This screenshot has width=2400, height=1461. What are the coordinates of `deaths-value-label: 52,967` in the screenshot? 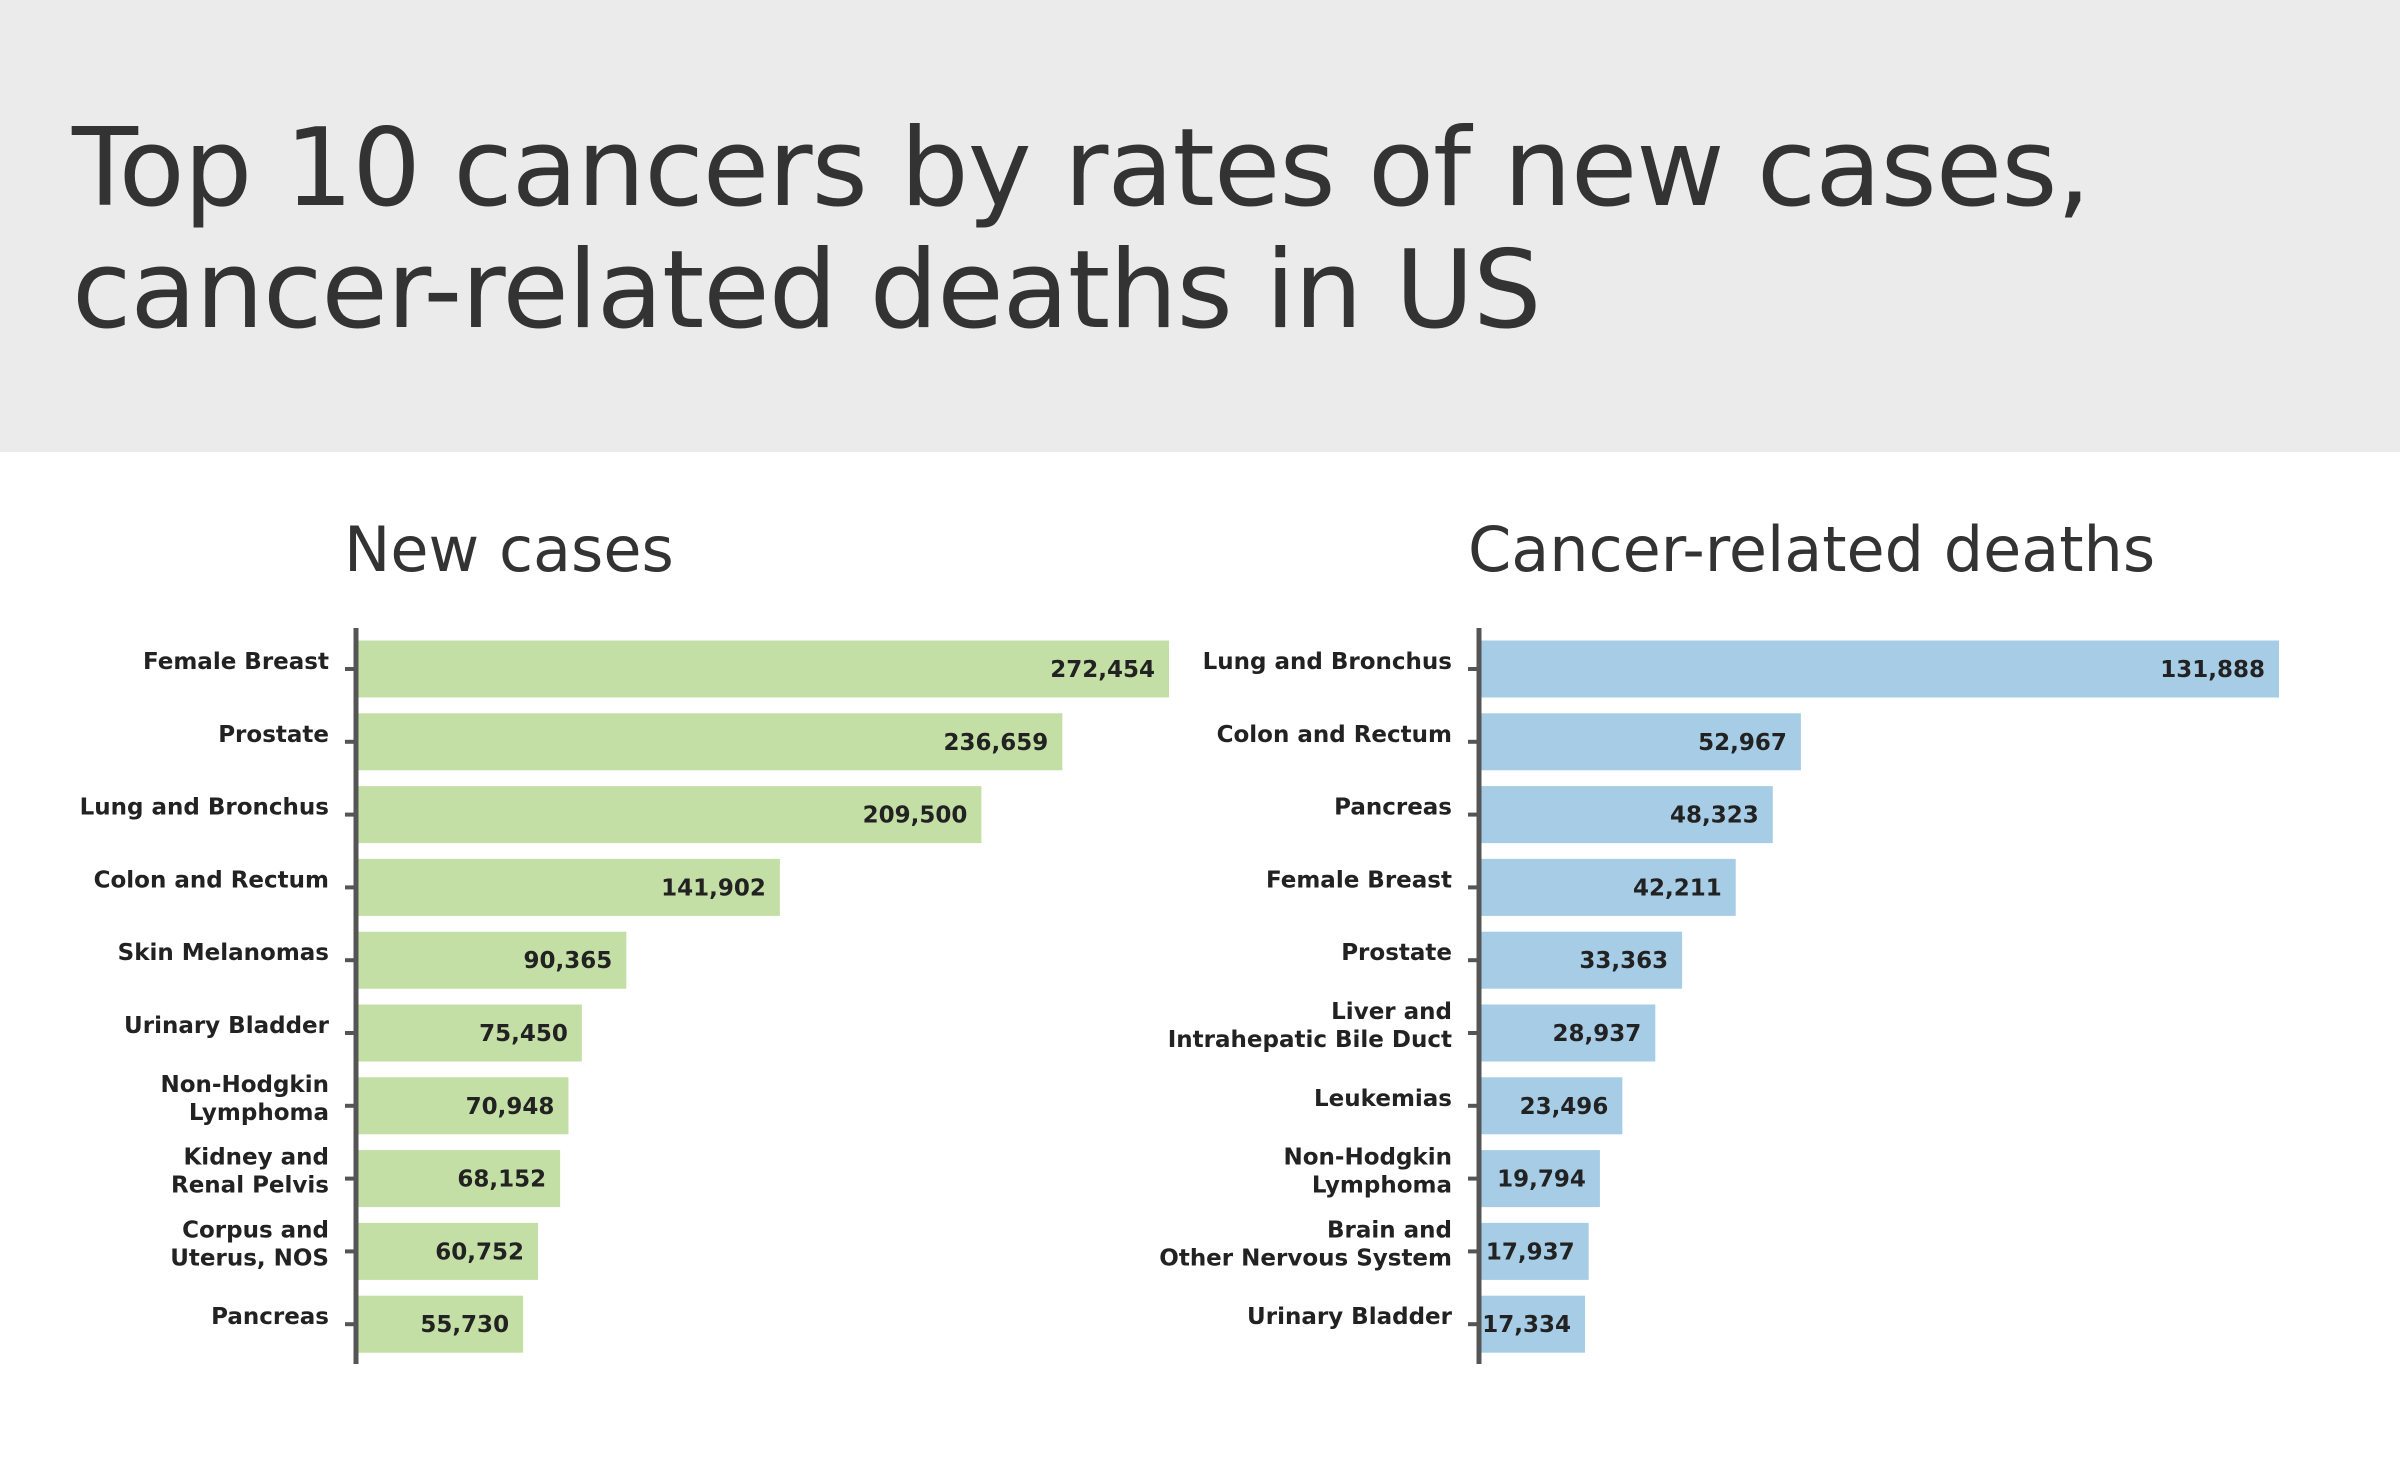 It's located at (1742, 743).